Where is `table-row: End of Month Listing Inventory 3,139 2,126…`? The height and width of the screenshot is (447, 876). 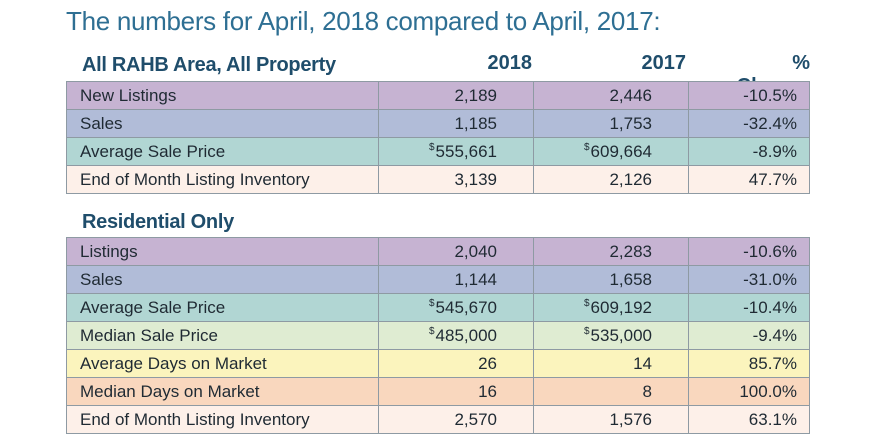
table-row: End of Month Listing Inventory 3,139 2,126… is located at coordinates (438, 179).